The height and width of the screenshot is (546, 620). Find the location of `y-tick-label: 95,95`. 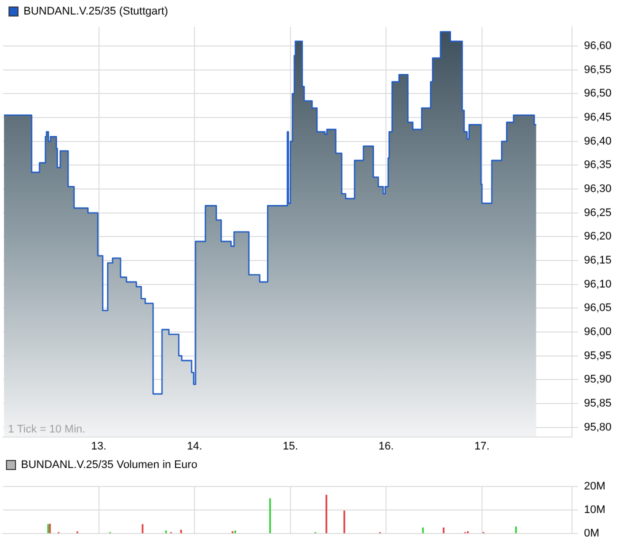

y-tick-label: 95,95 is located at coordinates (598, 356).